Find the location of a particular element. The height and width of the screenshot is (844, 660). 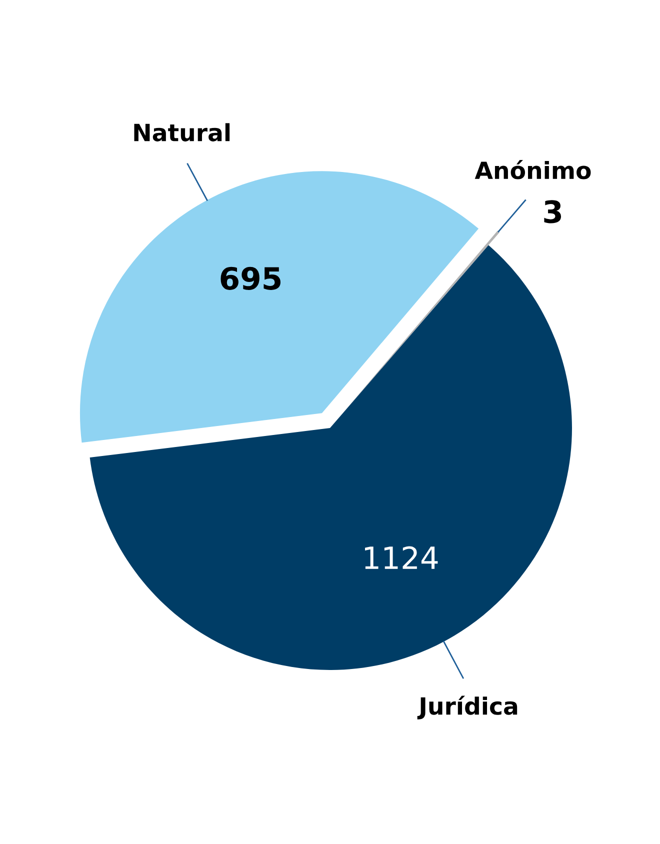

data-label: 1124 is located at coordinates (401, 557).